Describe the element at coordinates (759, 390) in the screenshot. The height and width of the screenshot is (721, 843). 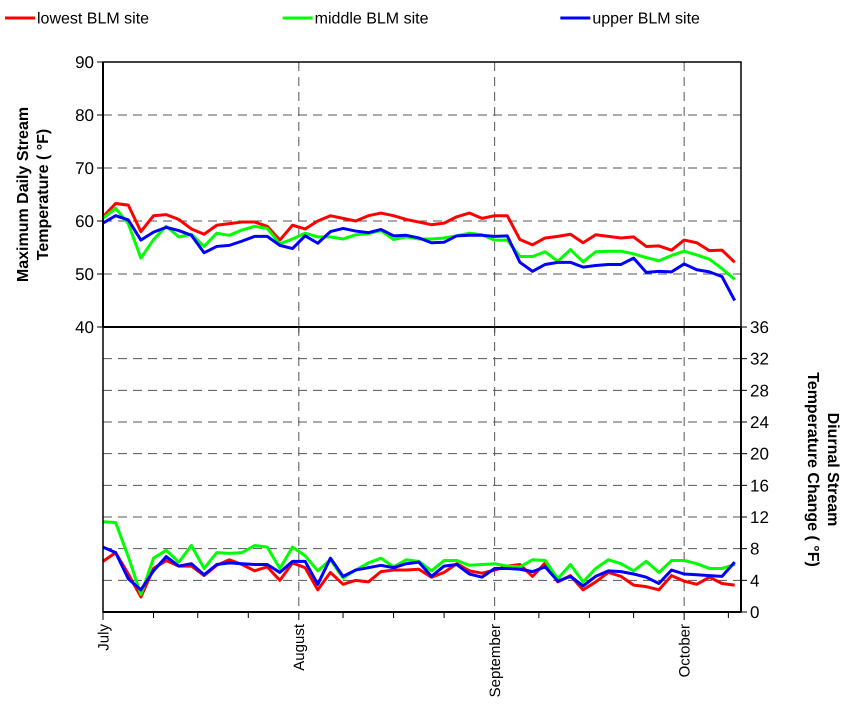
I see `y2-tick-label: 28` at that location.